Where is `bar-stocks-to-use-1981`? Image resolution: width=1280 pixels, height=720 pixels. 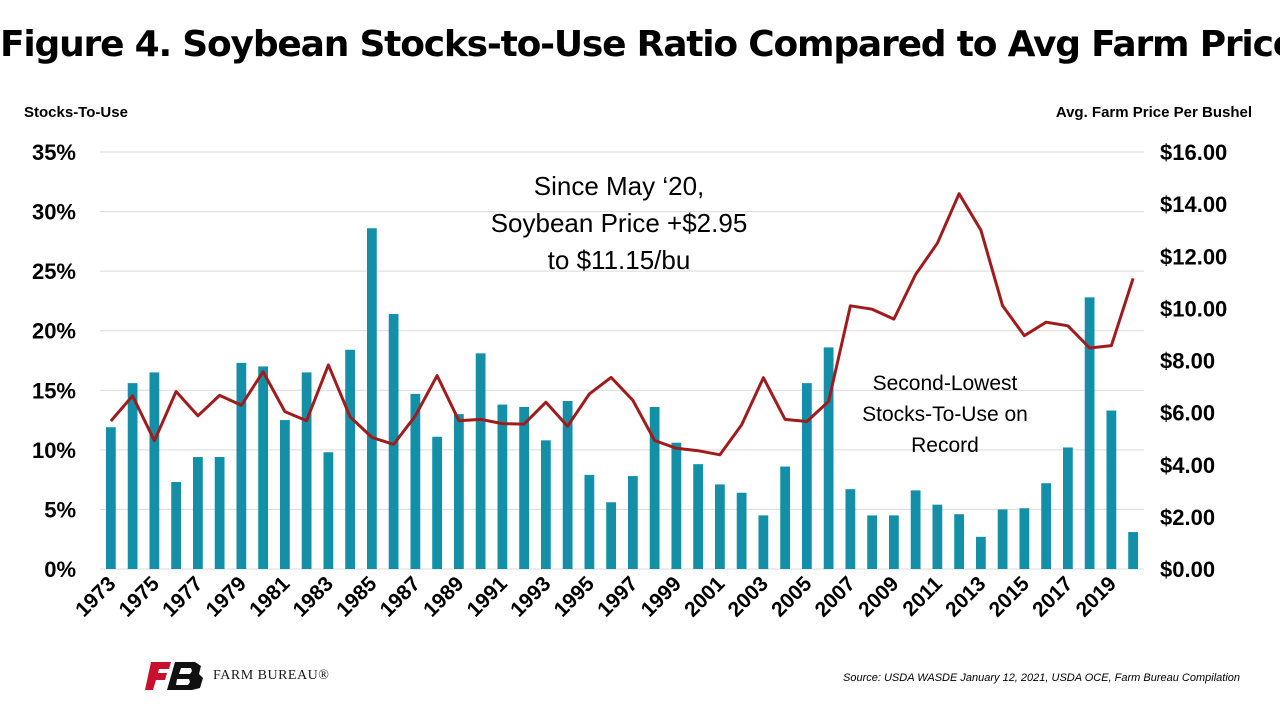
bar-stocks-to-use-1981 is located at coordinates (284, 494).